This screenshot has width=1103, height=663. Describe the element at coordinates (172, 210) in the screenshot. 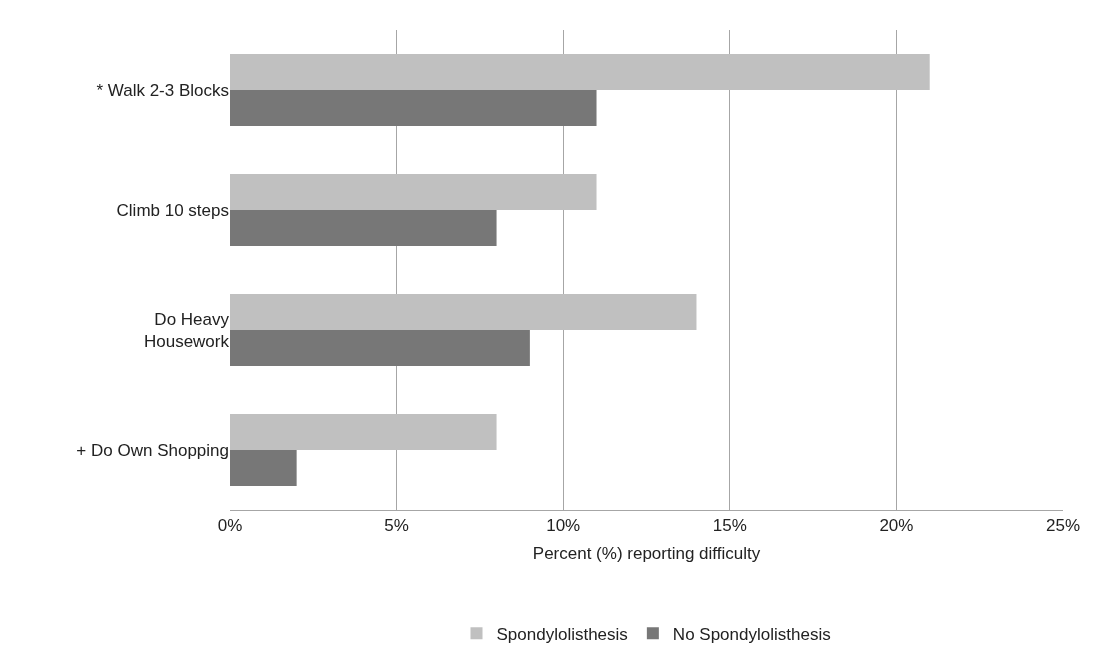

I see `y-tick-label: Climb 10 steps` at that location.